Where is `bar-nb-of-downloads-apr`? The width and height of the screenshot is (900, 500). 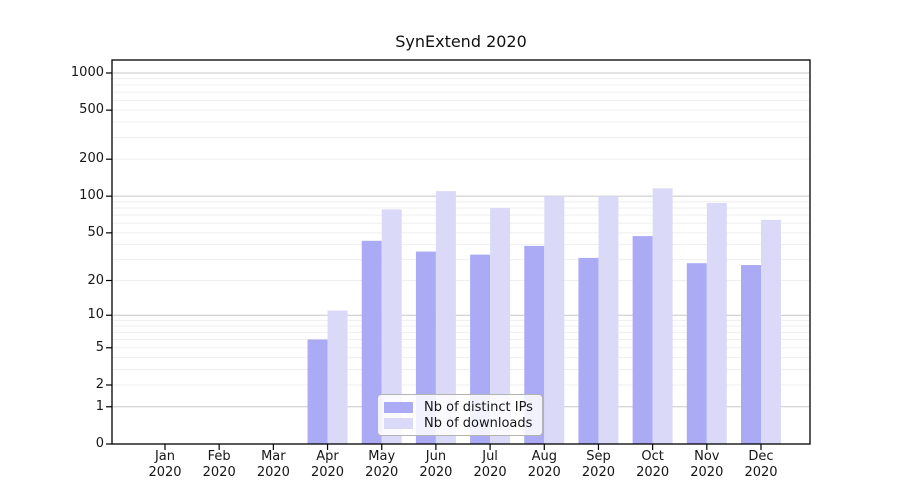 bar-nb-of-downloads-apr is located at coordinates (337, 377).